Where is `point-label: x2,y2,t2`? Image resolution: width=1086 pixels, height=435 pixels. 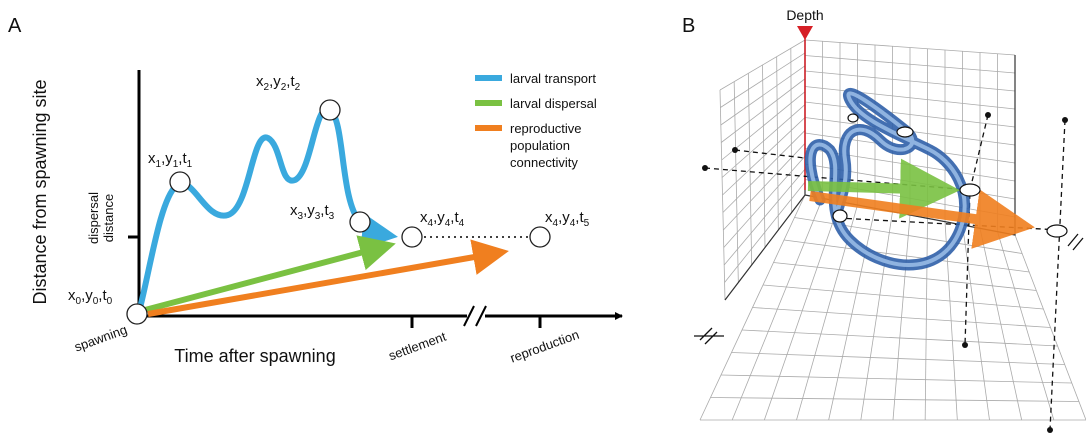 point-label: x2,y2,t2 is located at coordinates (278, 83).